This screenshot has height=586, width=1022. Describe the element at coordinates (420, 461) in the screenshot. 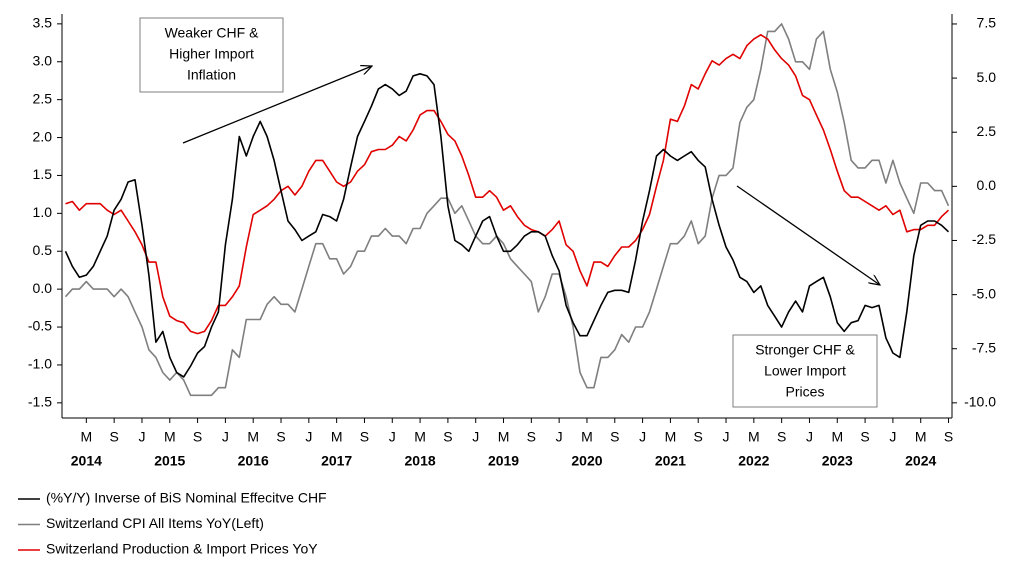

I see `x-group-label: 2018` at that location.